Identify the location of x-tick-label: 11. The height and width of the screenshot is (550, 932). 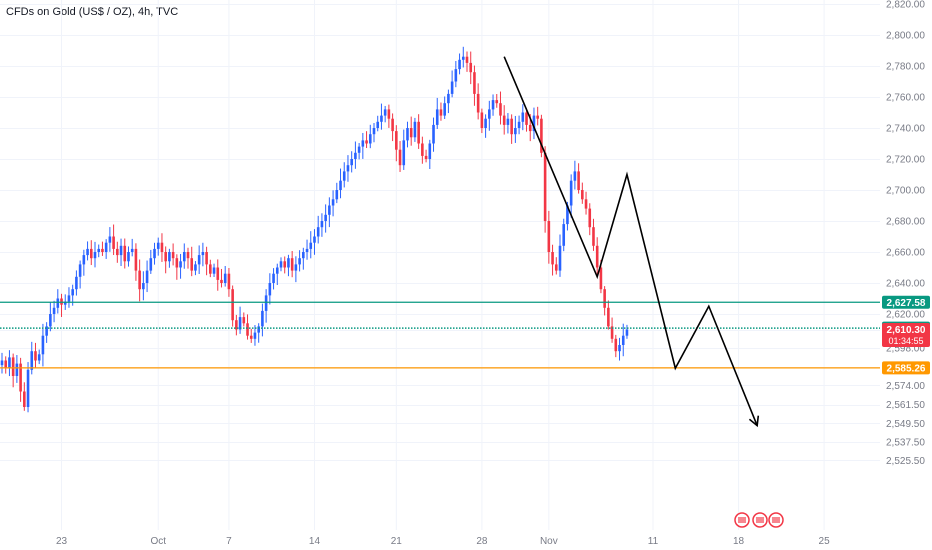
(653, 541).